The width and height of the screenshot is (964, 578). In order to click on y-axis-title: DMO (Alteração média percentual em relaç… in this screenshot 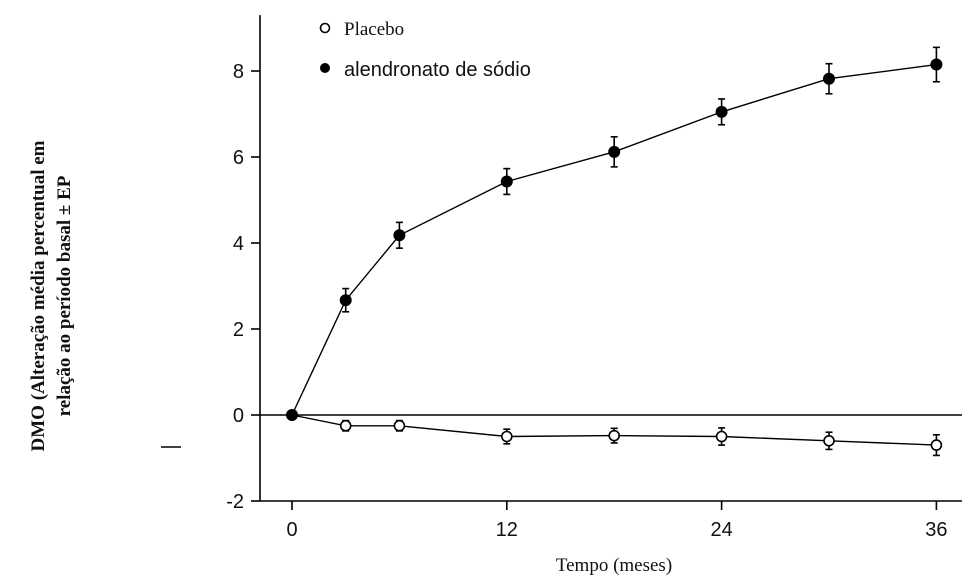, I will do `click(51, 295)`.